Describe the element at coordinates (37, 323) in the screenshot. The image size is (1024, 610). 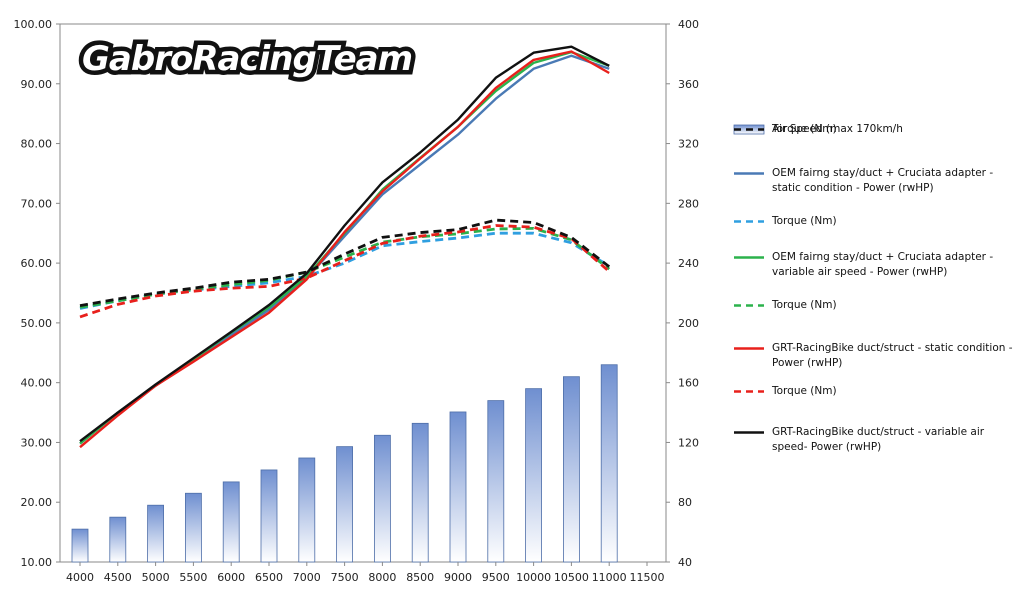
I see `left-tick-label: 50.00` at that location.